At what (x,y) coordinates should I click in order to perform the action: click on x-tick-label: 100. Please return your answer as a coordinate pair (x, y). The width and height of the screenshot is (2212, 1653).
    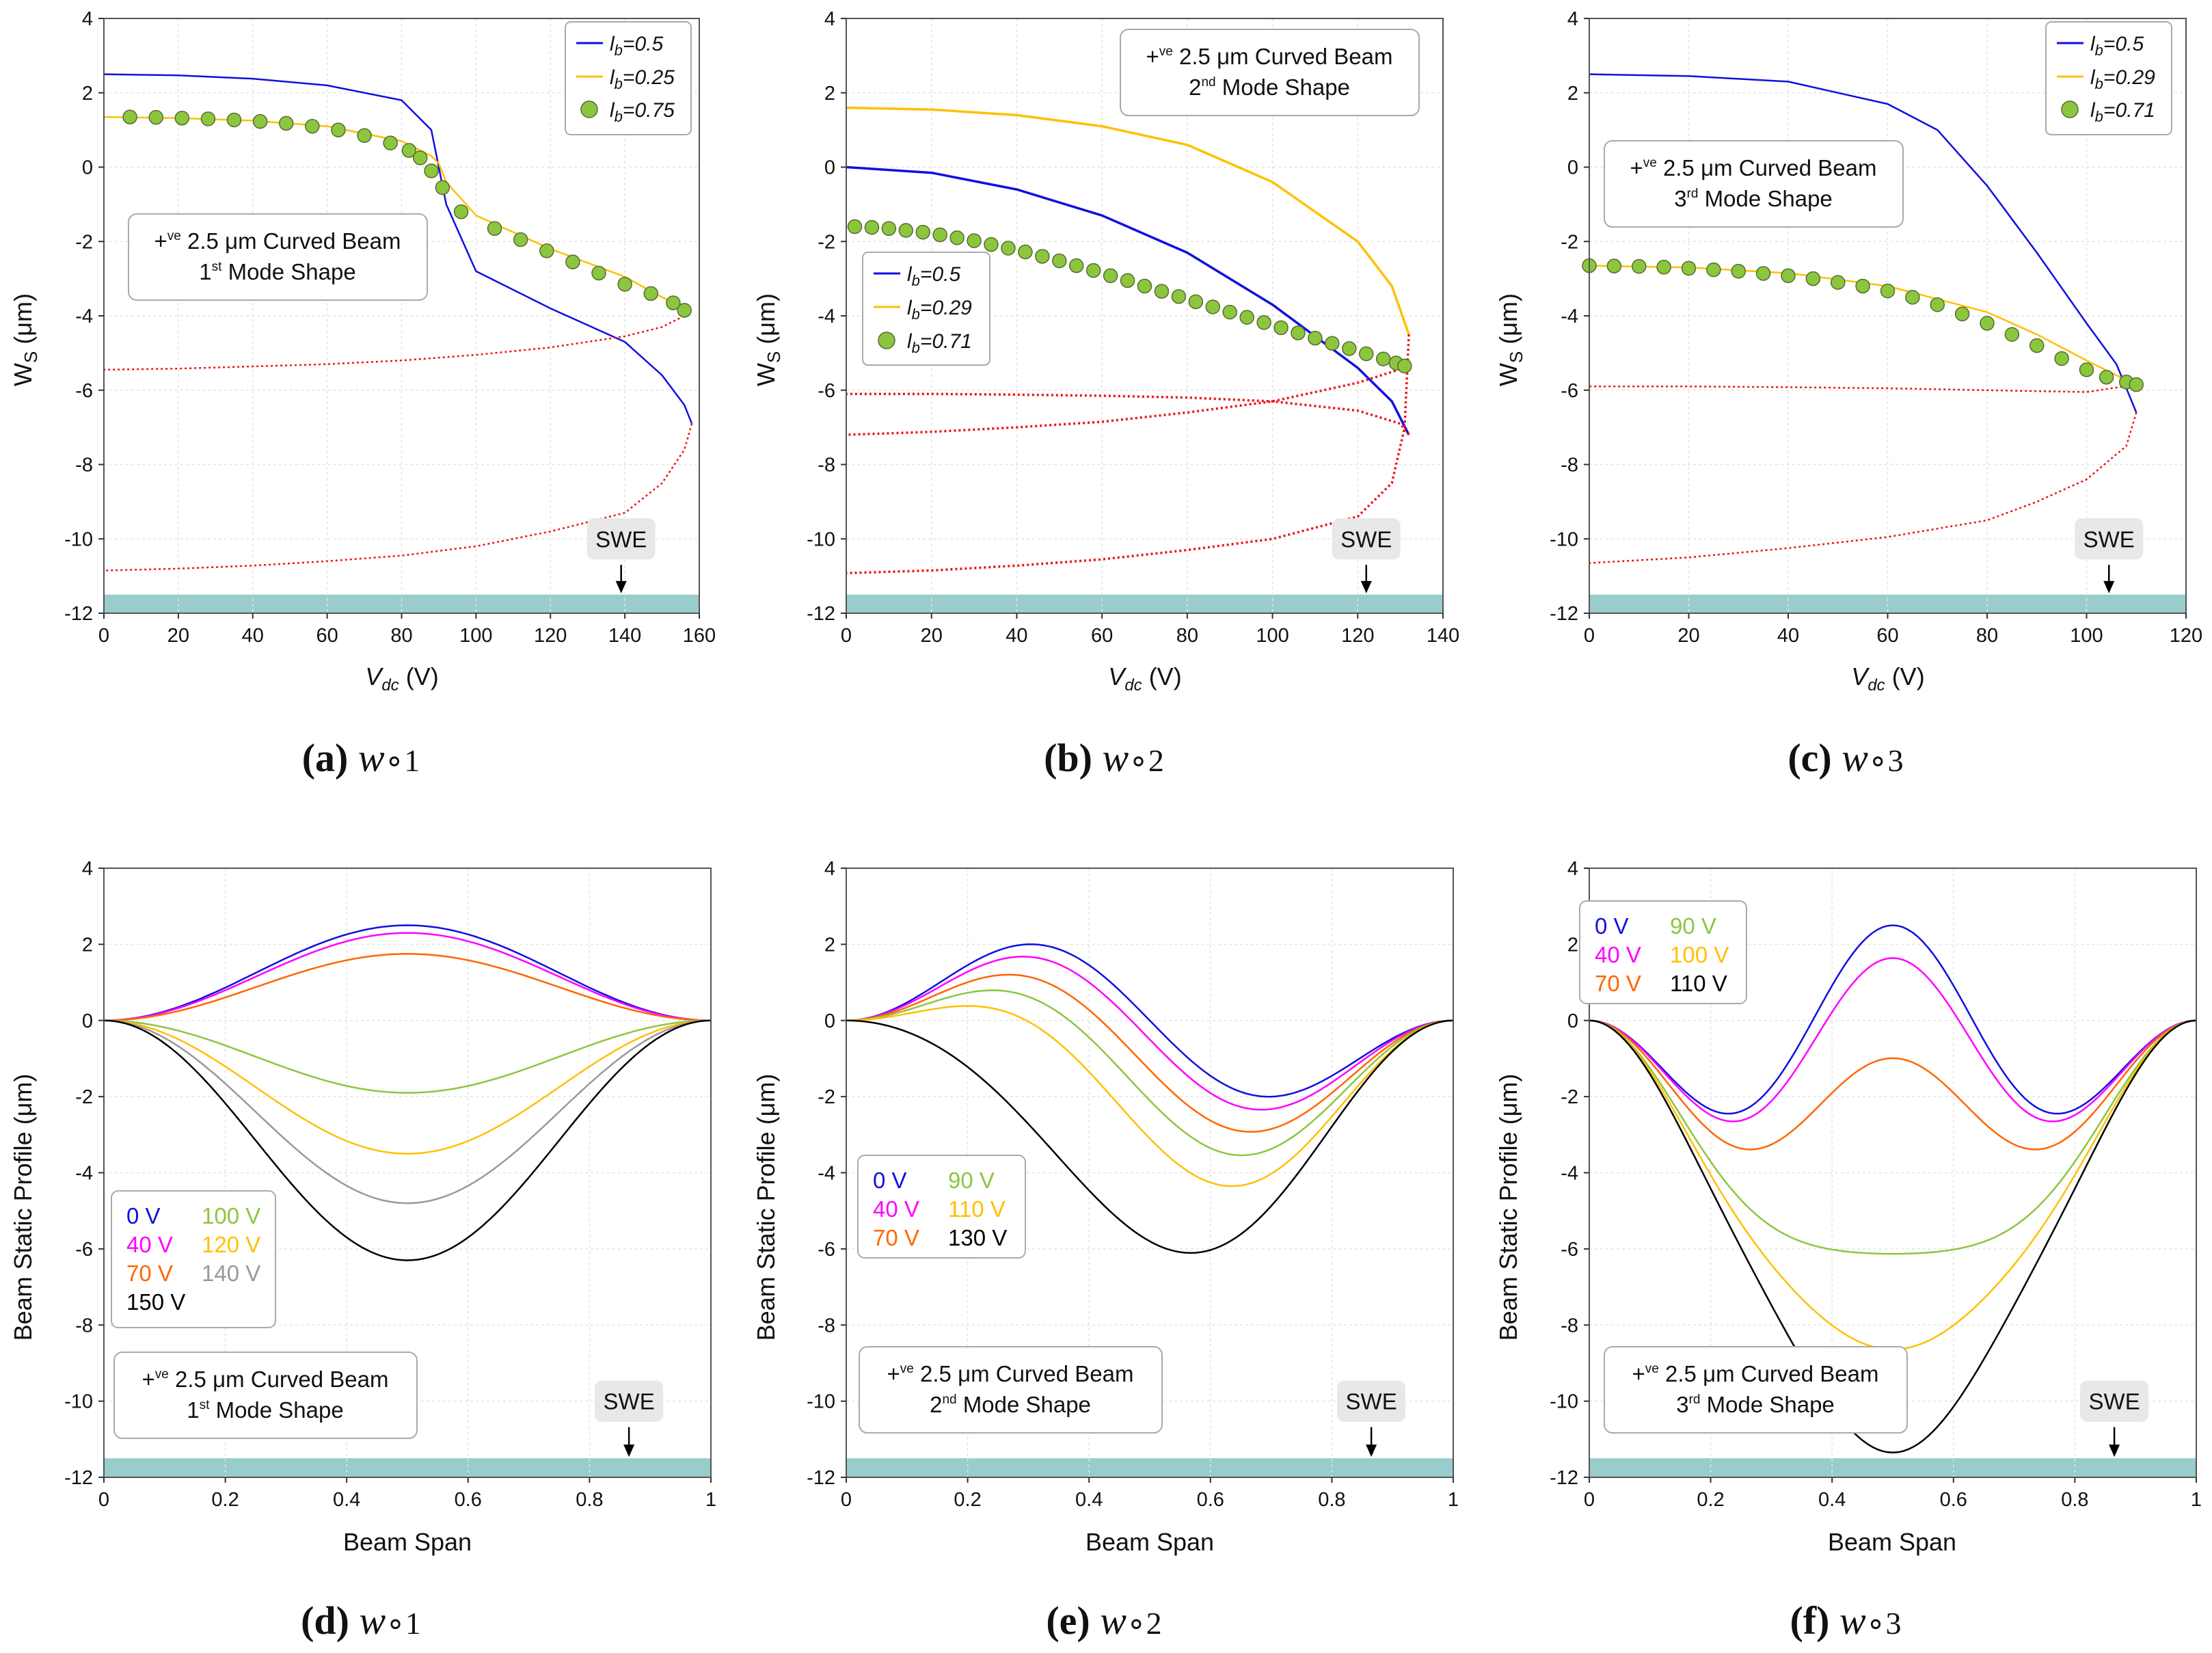
    Looking at the image, I should click on (1272, 636).